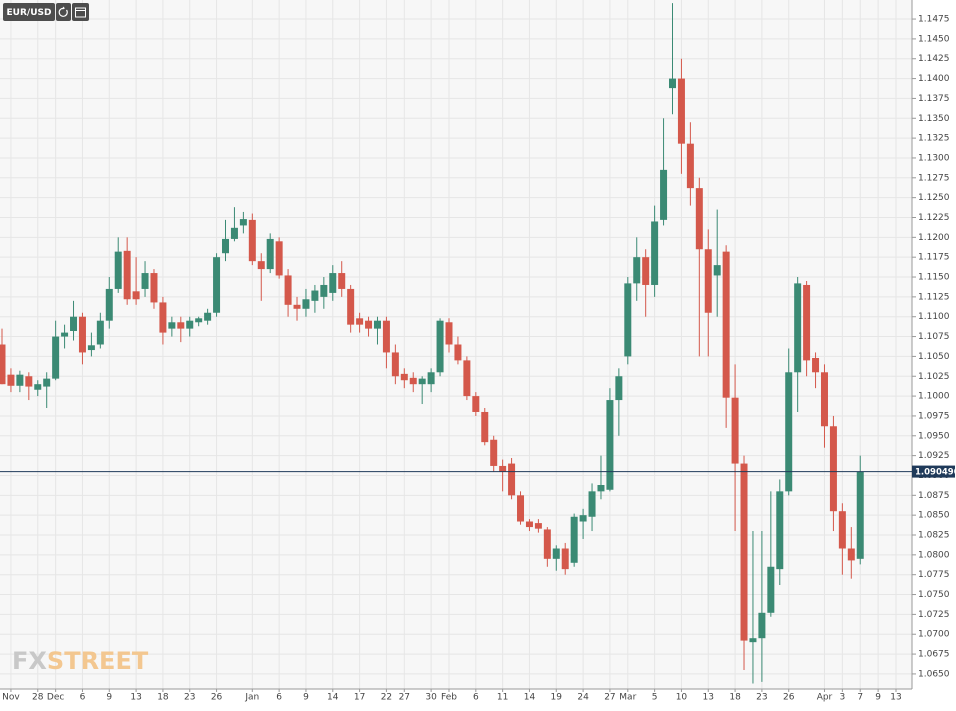 The width and height of the screenshot is (956, 711). Describe the element at coordinates (934, 158) in the screenshot. I see `y-tick-label: 1.1300` at that location.